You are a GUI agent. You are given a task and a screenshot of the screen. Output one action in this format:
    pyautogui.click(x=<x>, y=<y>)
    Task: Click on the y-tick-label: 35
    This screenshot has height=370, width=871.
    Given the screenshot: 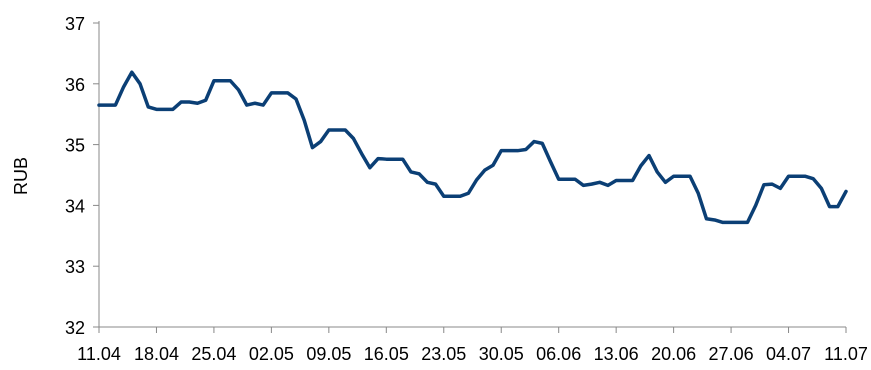 What is the action you would take?
    pyautogui.click(x=75, y=146)
    